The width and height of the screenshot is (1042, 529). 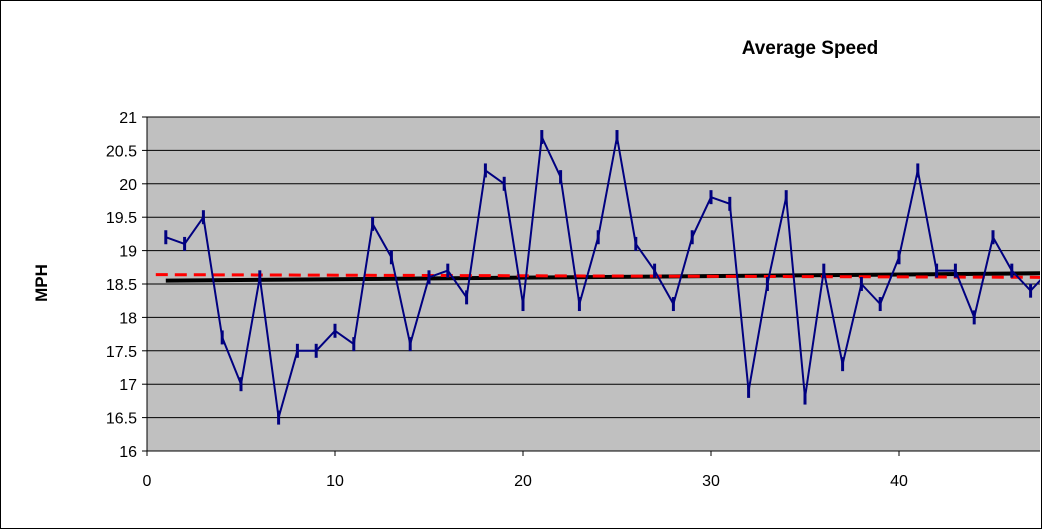 I want to click on x-axis: 0 10 20 30 40, so click(x=525, y=470).